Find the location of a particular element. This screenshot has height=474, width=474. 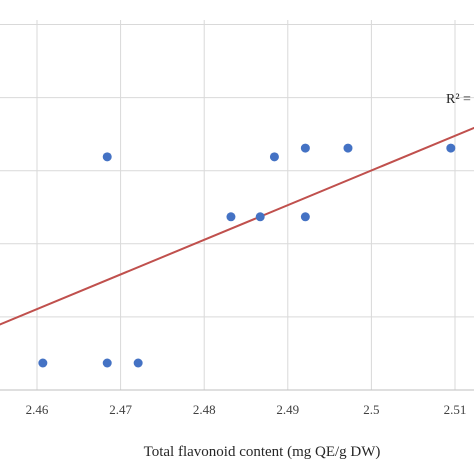

x-tick-label-0: 2.46 is located at coordinates (37, 409).